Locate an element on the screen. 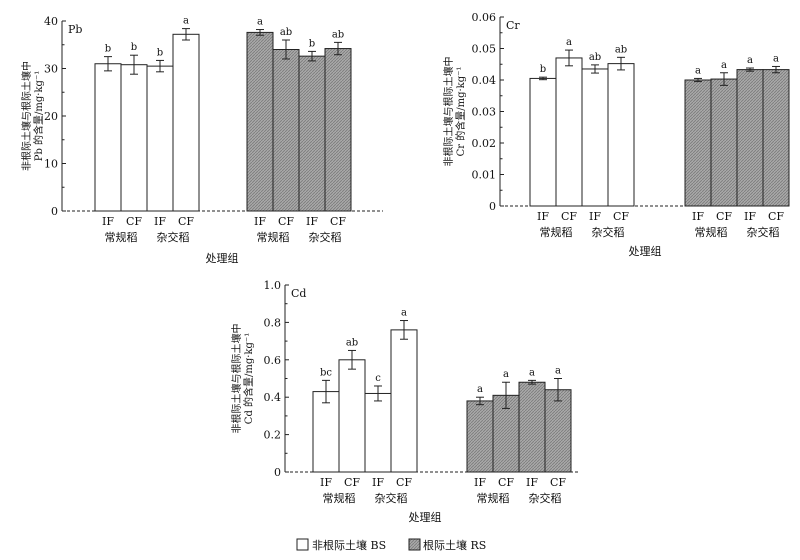 The image size is (800, 560). y-axis-title: 非根际土壤与根际土壤中Pb 的含量/mg·kg⁻¹ is located at coordinates (32, 116).